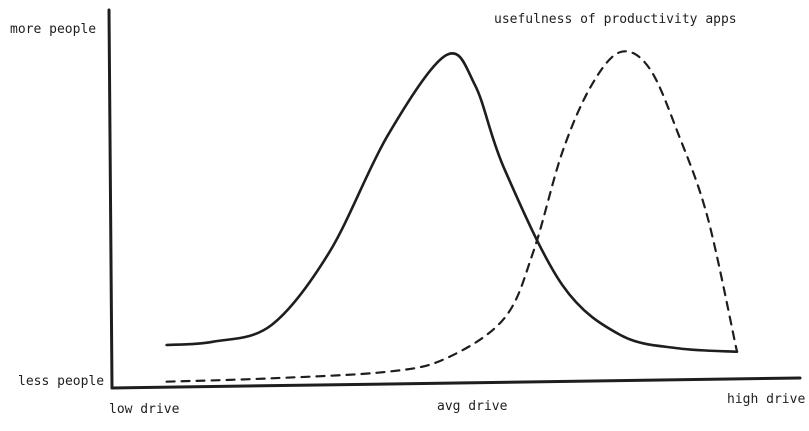  Describe the element at coordinates (61, 381) in the screenshot. I see `y-tick-label-bottom: less people` at that location.